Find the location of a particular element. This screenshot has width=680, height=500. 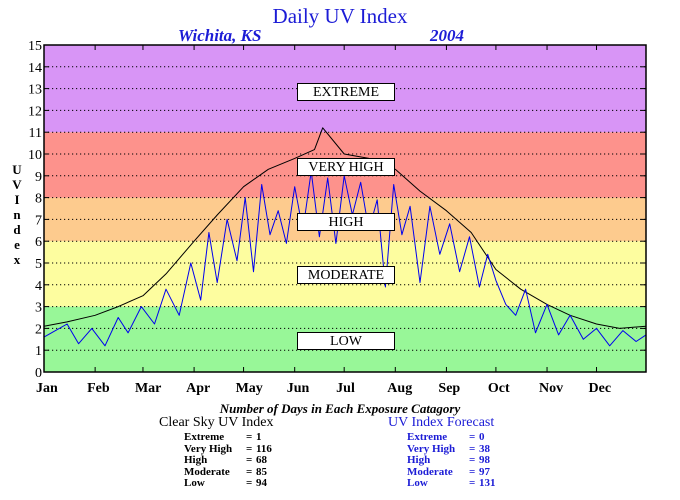

stat-value: 97 is located at coordinates (484, 471).